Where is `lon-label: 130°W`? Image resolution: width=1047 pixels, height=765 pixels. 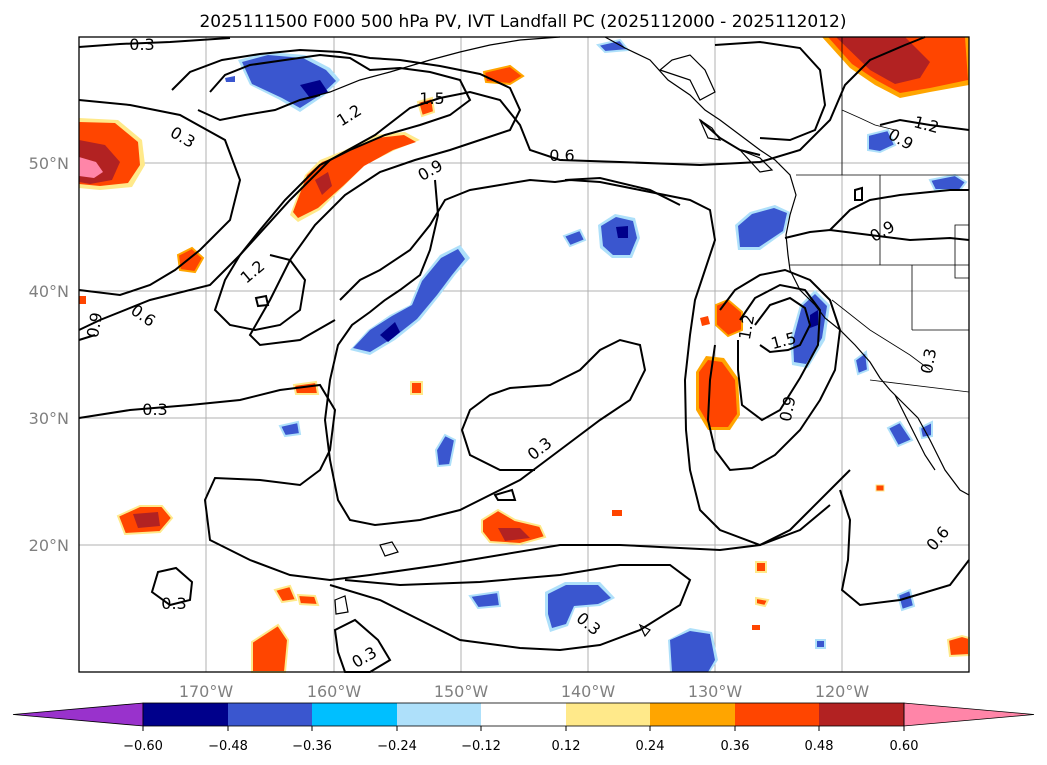 lon-label: 130°W is located at coordinates (715, 691).